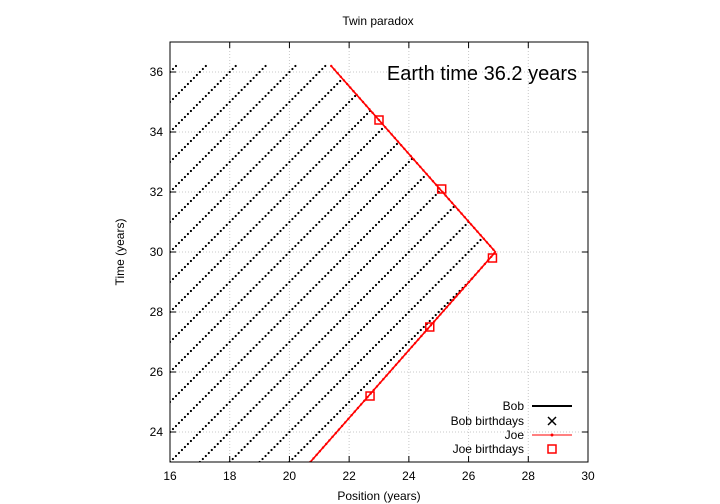 This screenshot has width=720, height=504. I want to click on x-axis-label: Position (years), so click(378, 496).